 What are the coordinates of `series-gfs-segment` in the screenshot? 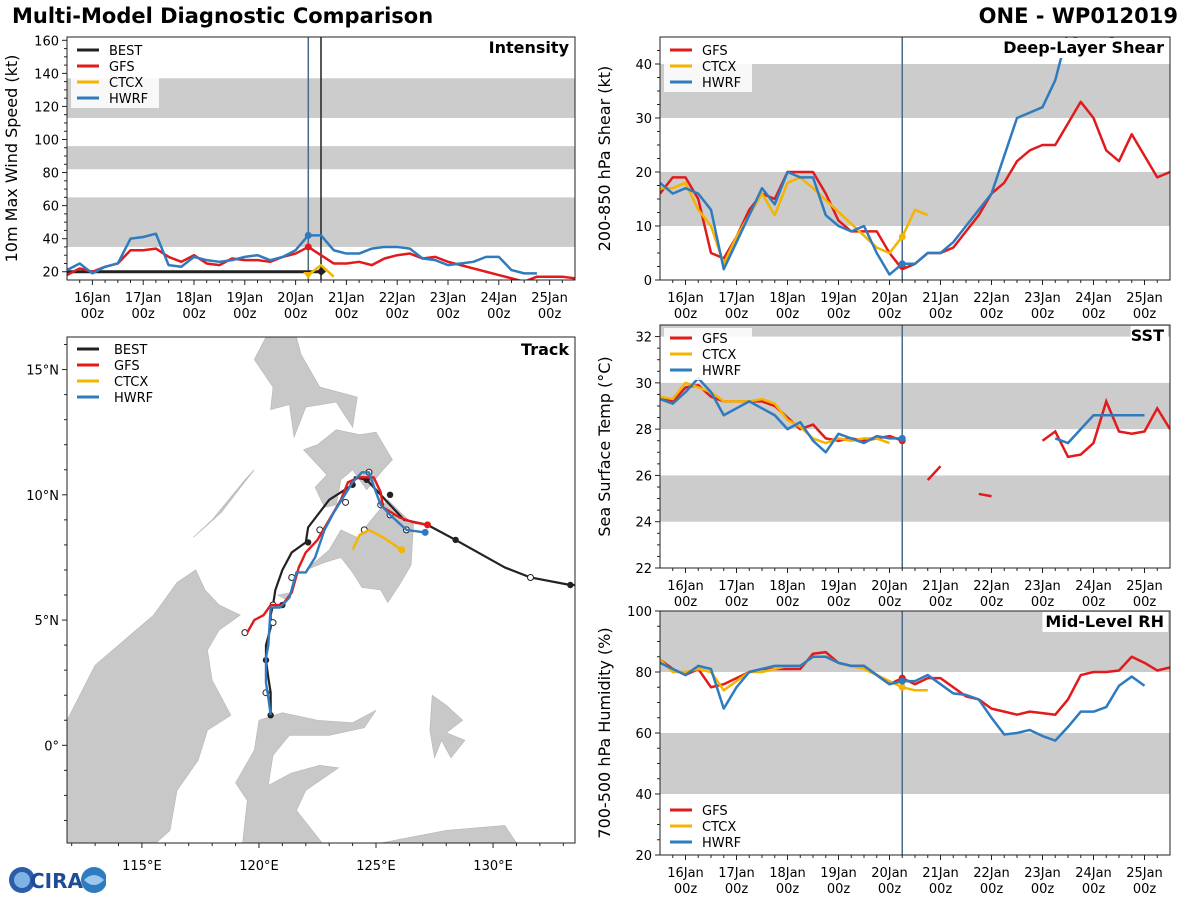 It's located at (934, 473).